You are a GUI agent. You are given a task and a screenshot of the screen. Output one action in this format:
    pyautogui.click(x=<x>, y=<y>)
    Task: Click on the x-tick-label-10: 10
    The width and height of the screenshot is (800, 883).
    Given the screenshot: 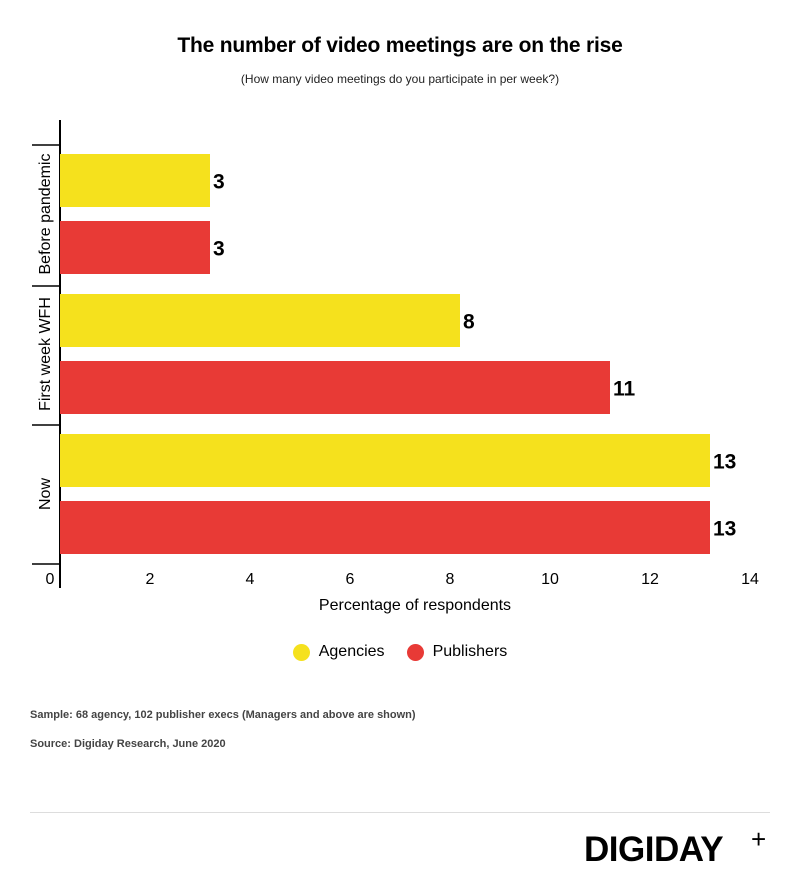 What is the action you would take?
    pyautogui.click(x=550, y=579)
    